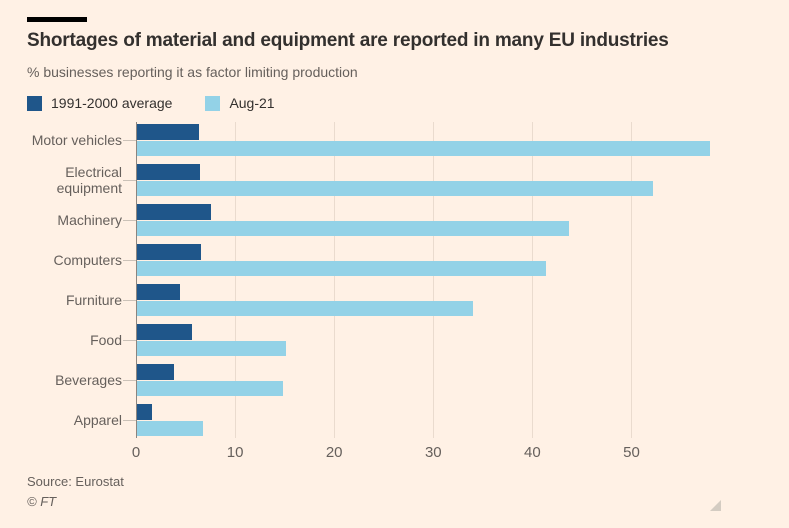 This screenshot has height=528, width=789. What do you see at coordinates (93, 300) in the screenshot?
I see `category-label-furniture: Furniture` at bounding box center [93, 300].